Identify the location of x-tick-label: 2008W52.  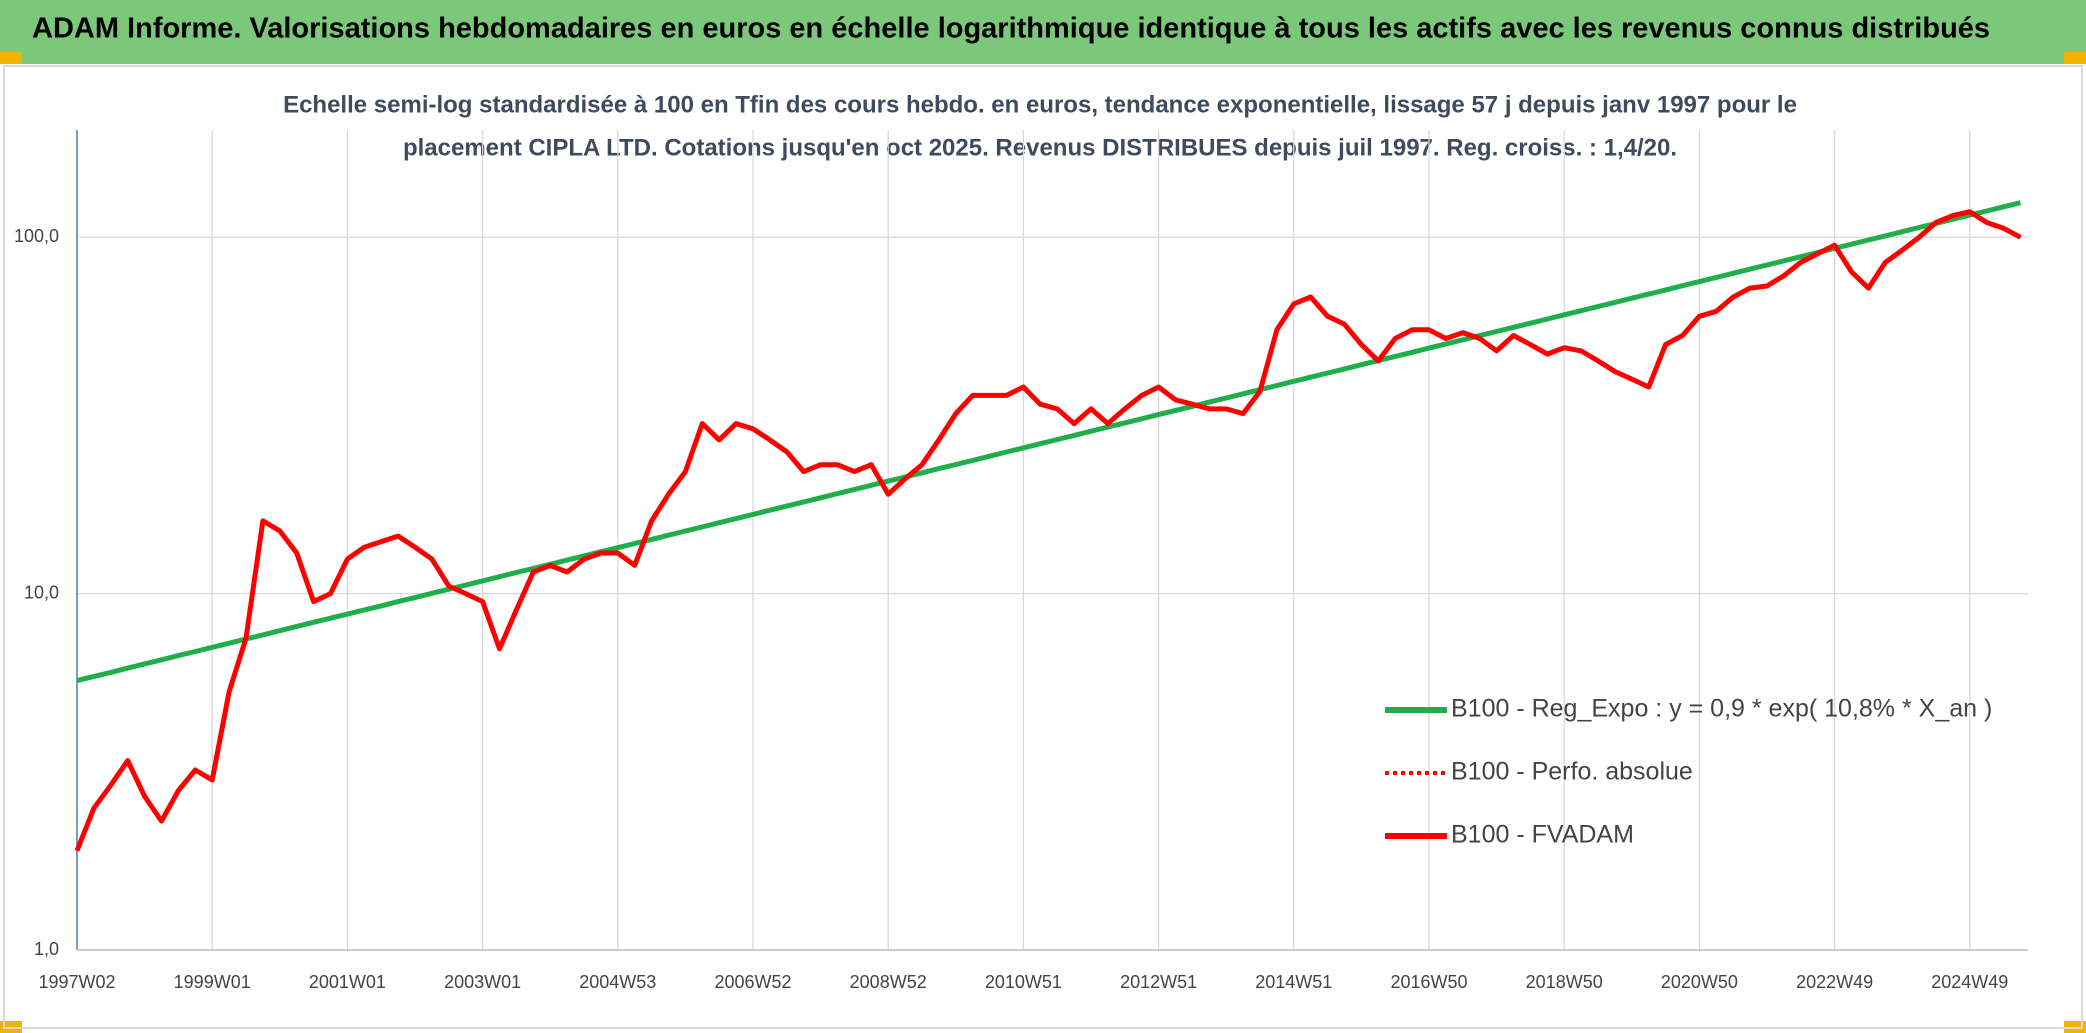
(888, 982).